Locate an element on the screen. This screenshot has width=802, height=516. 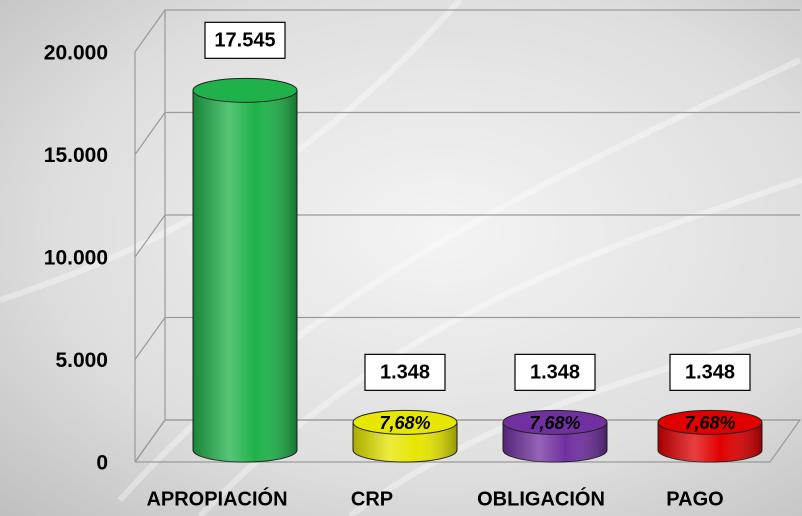
y-tick-label: 5.000 is located at coordinates (81, 360).